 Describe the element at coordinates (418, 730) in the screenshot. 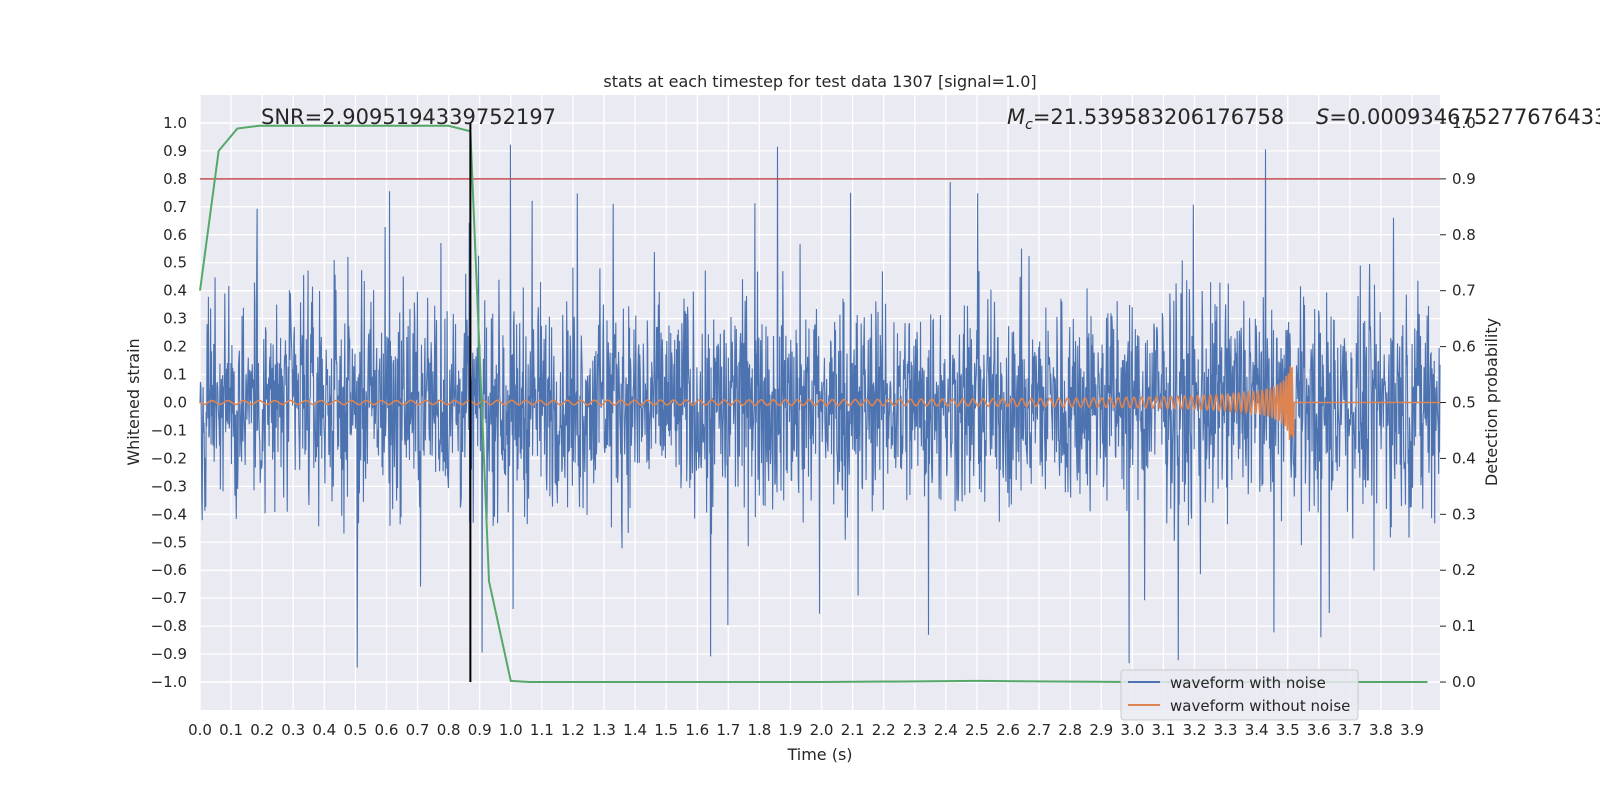

I see `x-tick-label: 0.7` at that location.